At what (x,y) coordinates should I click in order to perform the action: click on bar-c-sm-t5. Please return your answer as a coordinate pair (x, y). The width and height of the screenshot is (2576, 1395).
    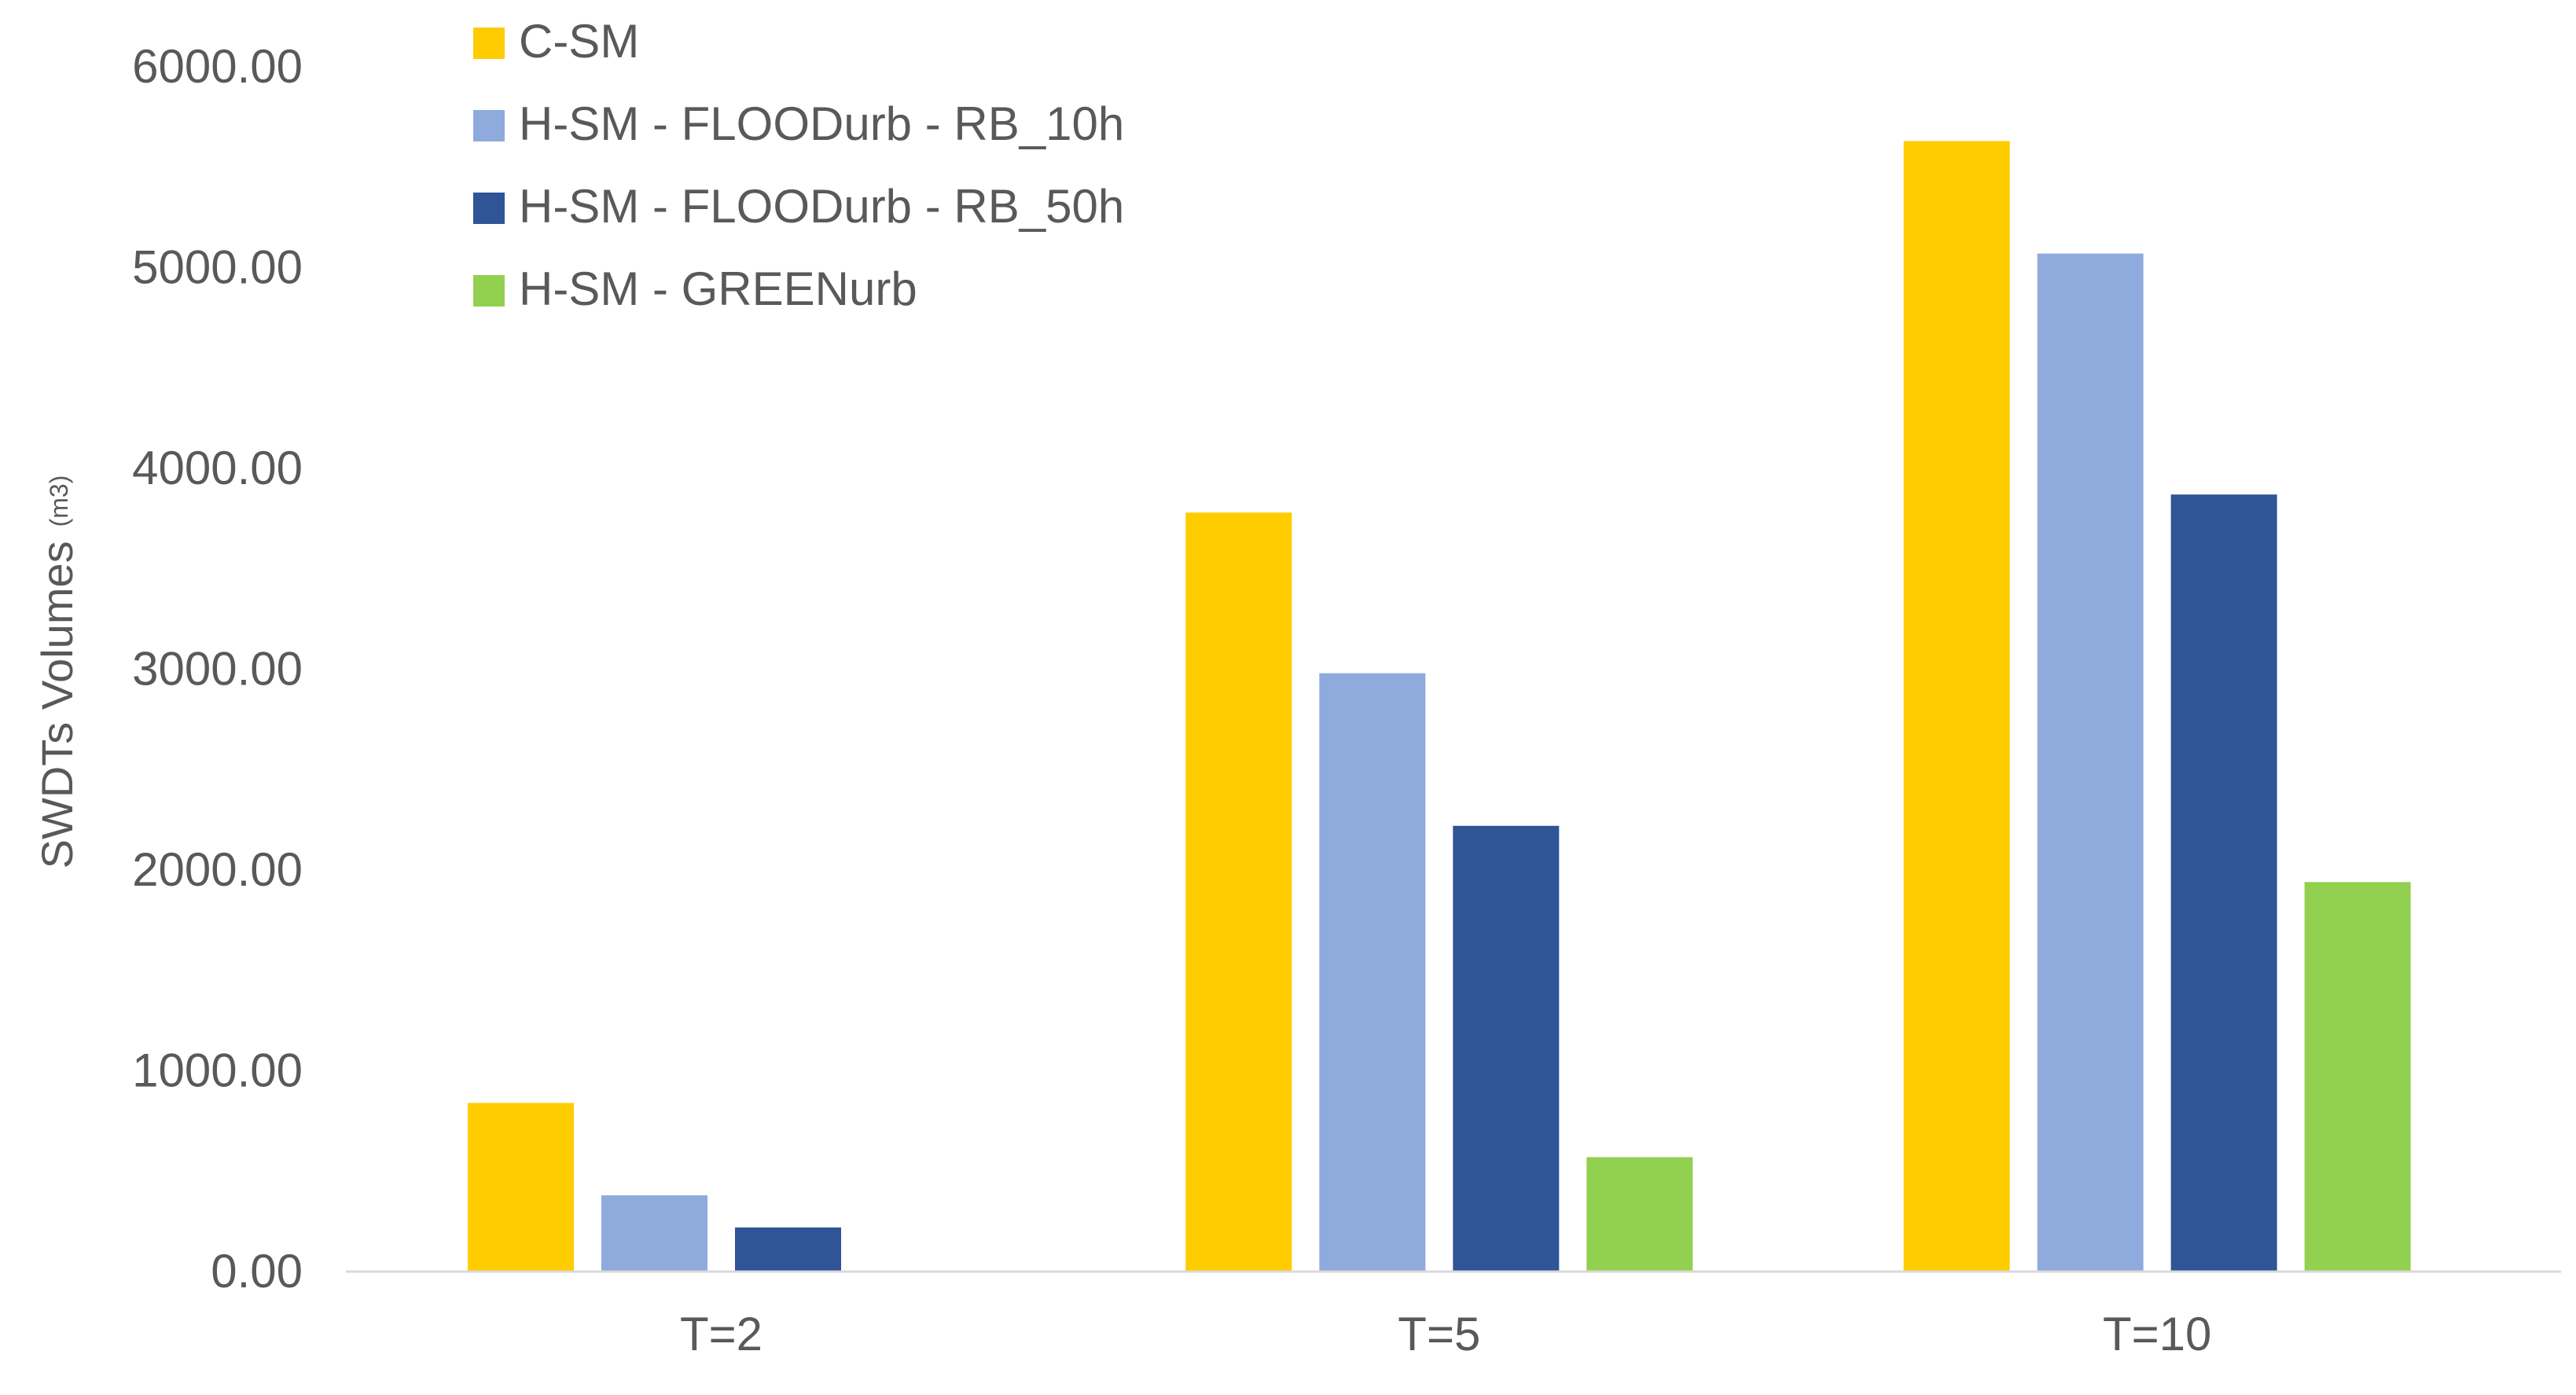
    Looking at the image, I should click on (1238, 892).